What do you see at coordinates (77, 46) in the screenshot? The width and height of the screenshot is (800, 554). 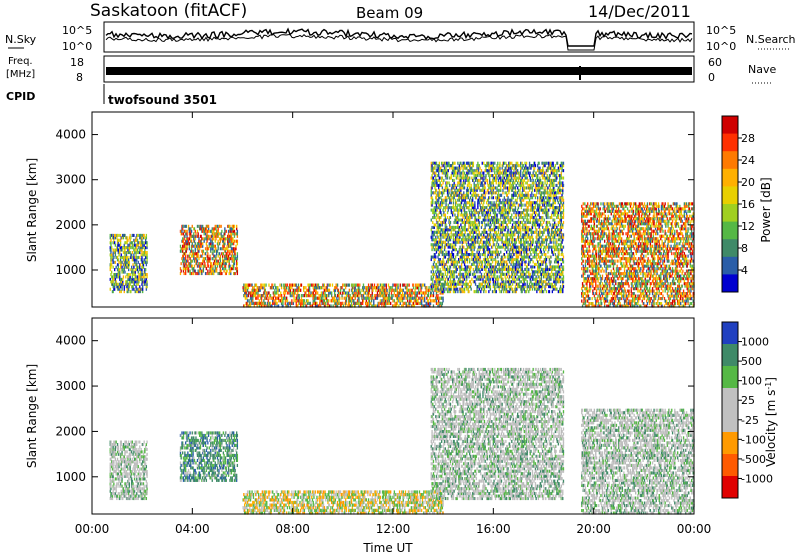 I see `noise-left-tick-bottom: 10^0` at bounding box center [77, 46].